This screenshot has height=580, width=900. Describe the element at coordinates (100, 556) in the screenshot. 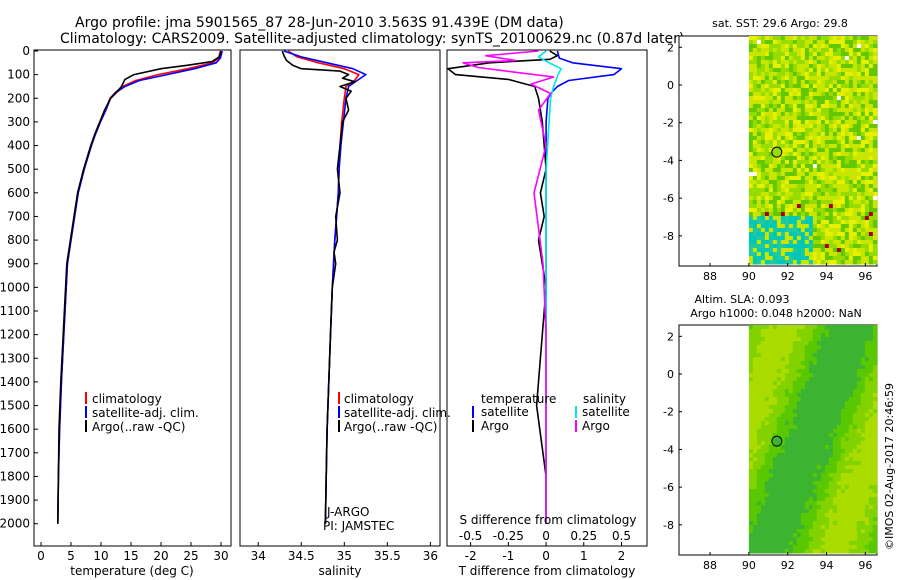

I see `x-tick-label: 10` at that location.